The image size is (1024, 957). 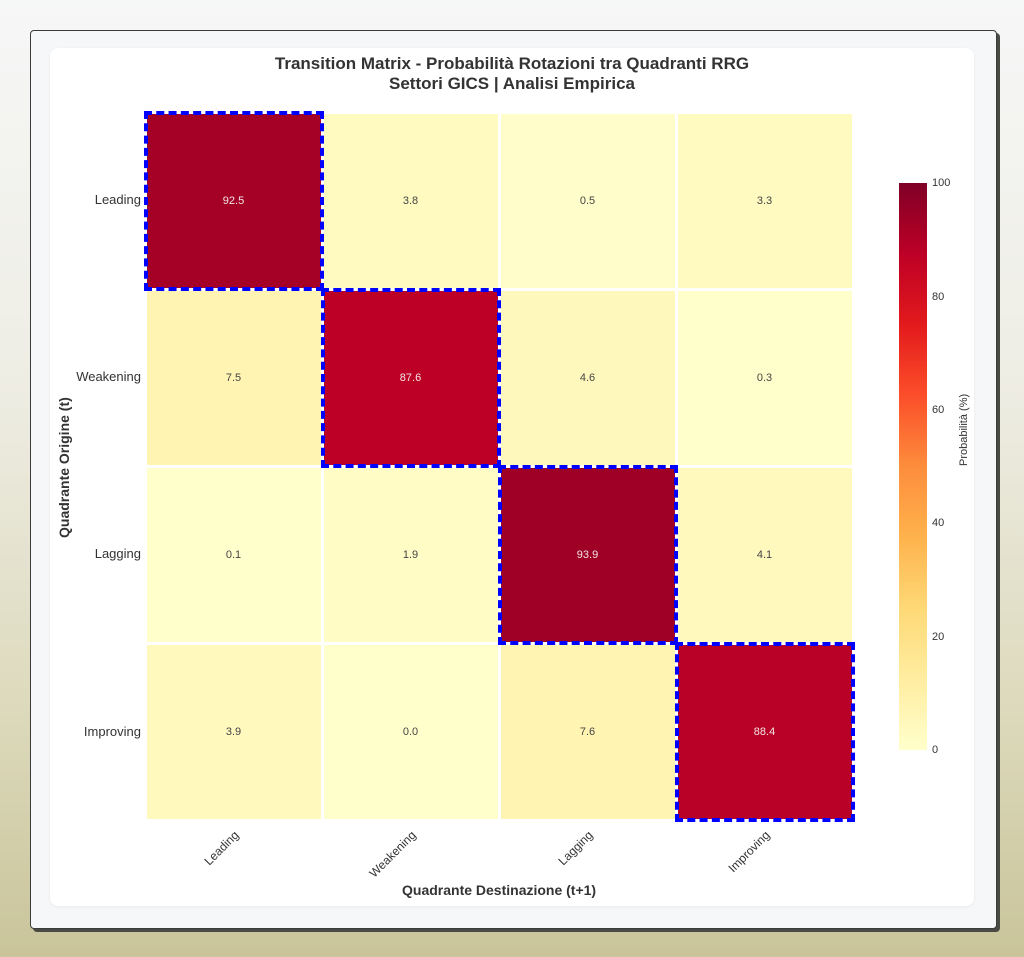 I want to click on cell-value: 0.5, so click(x=587, y=200).